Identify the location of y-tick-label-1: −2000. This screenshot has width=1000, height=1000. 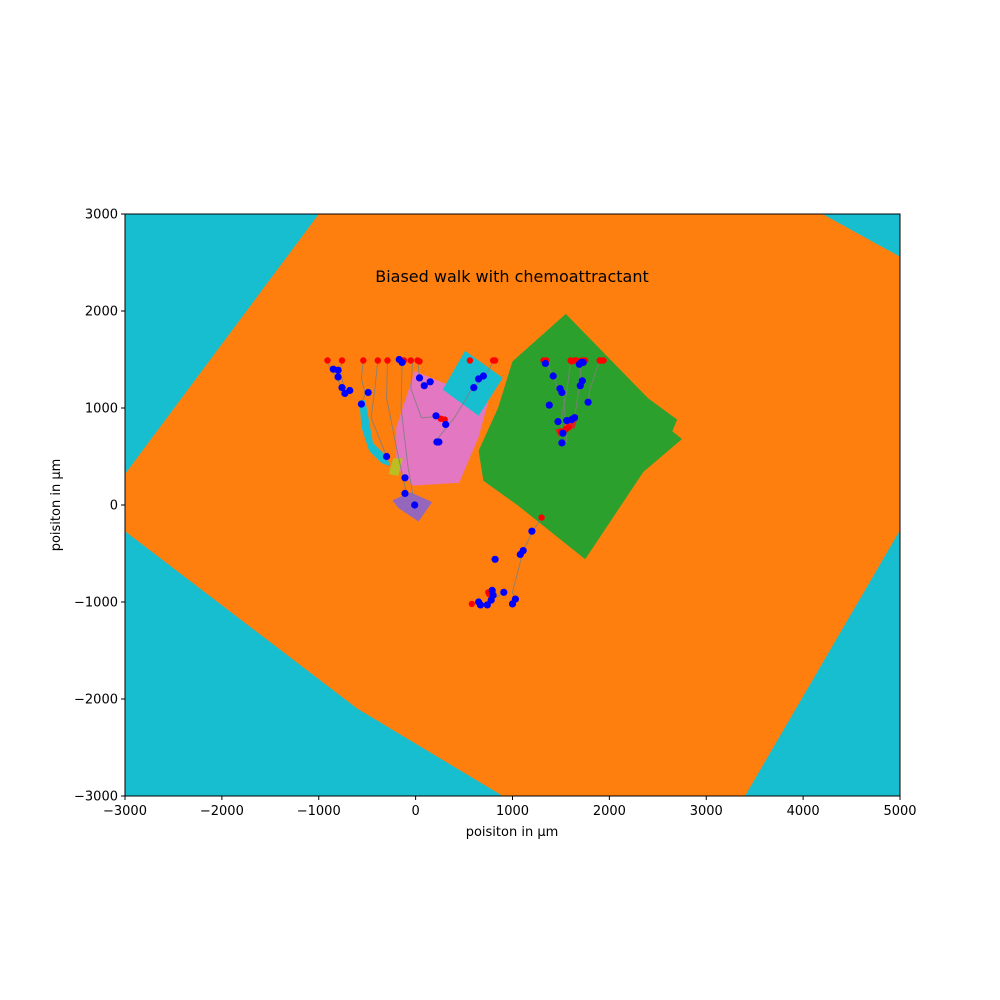
(96, 700).